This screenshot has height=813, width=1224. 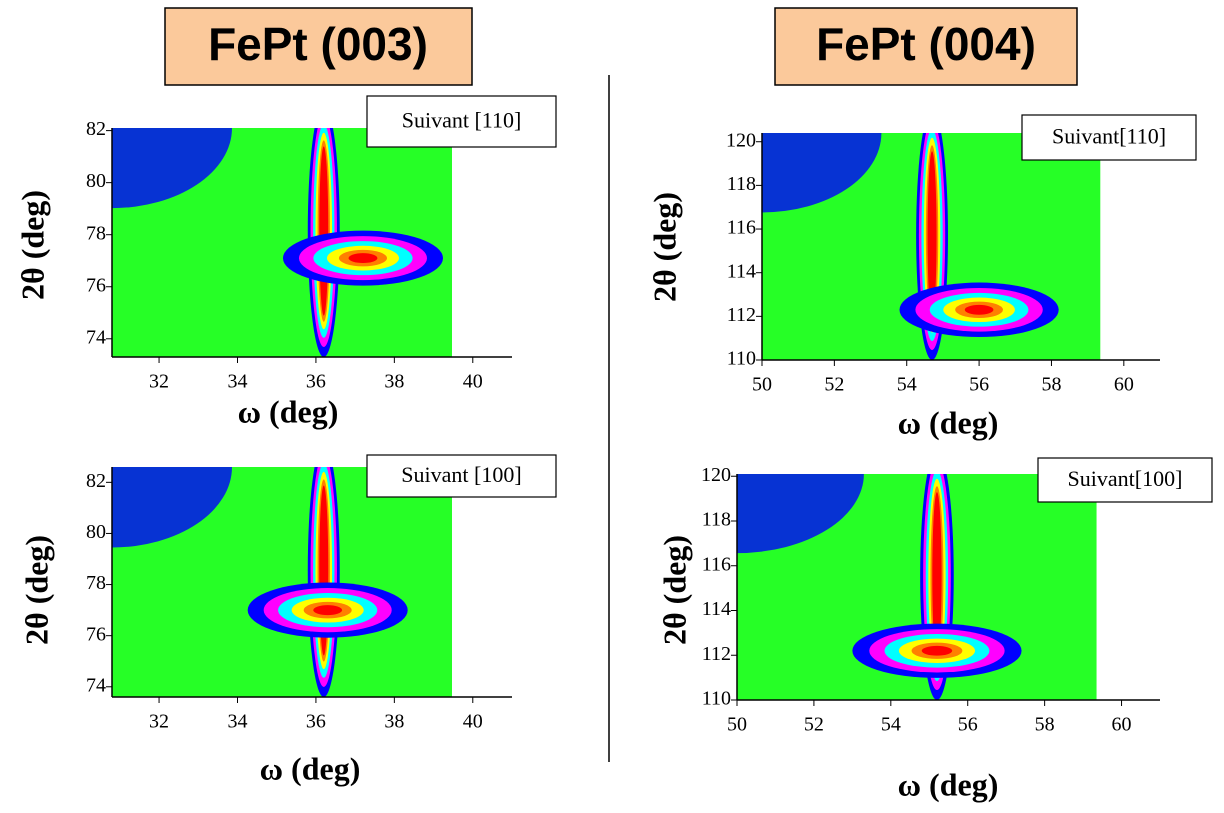 I want to click on annotation: Suivant[110], so click(x=1109, y=136).